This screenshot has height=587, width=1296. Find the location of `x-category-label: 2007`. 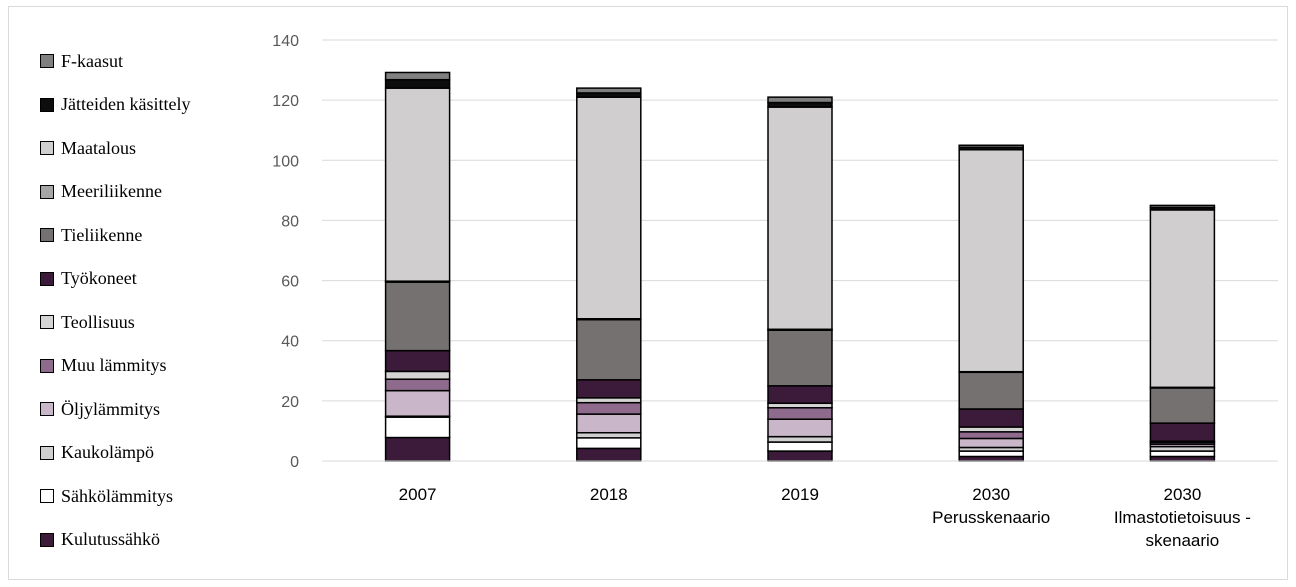

x-category-label: 2007 is located at coordinates (418, 494).